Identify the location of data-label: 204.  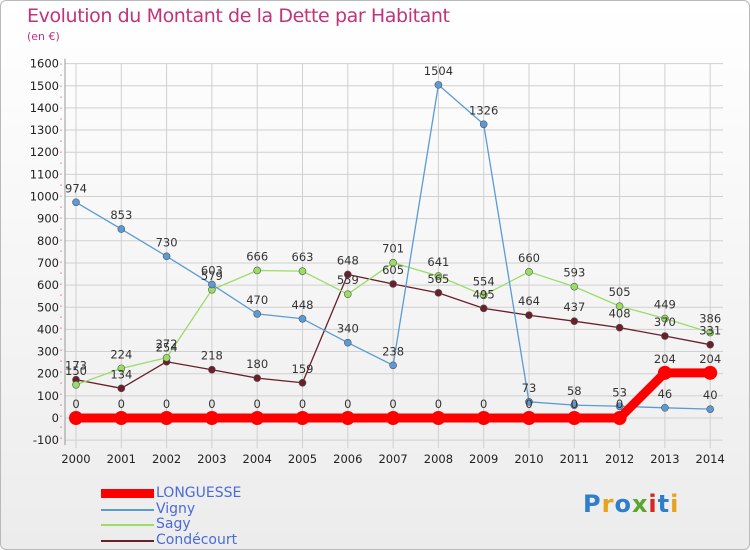
(710, 359).